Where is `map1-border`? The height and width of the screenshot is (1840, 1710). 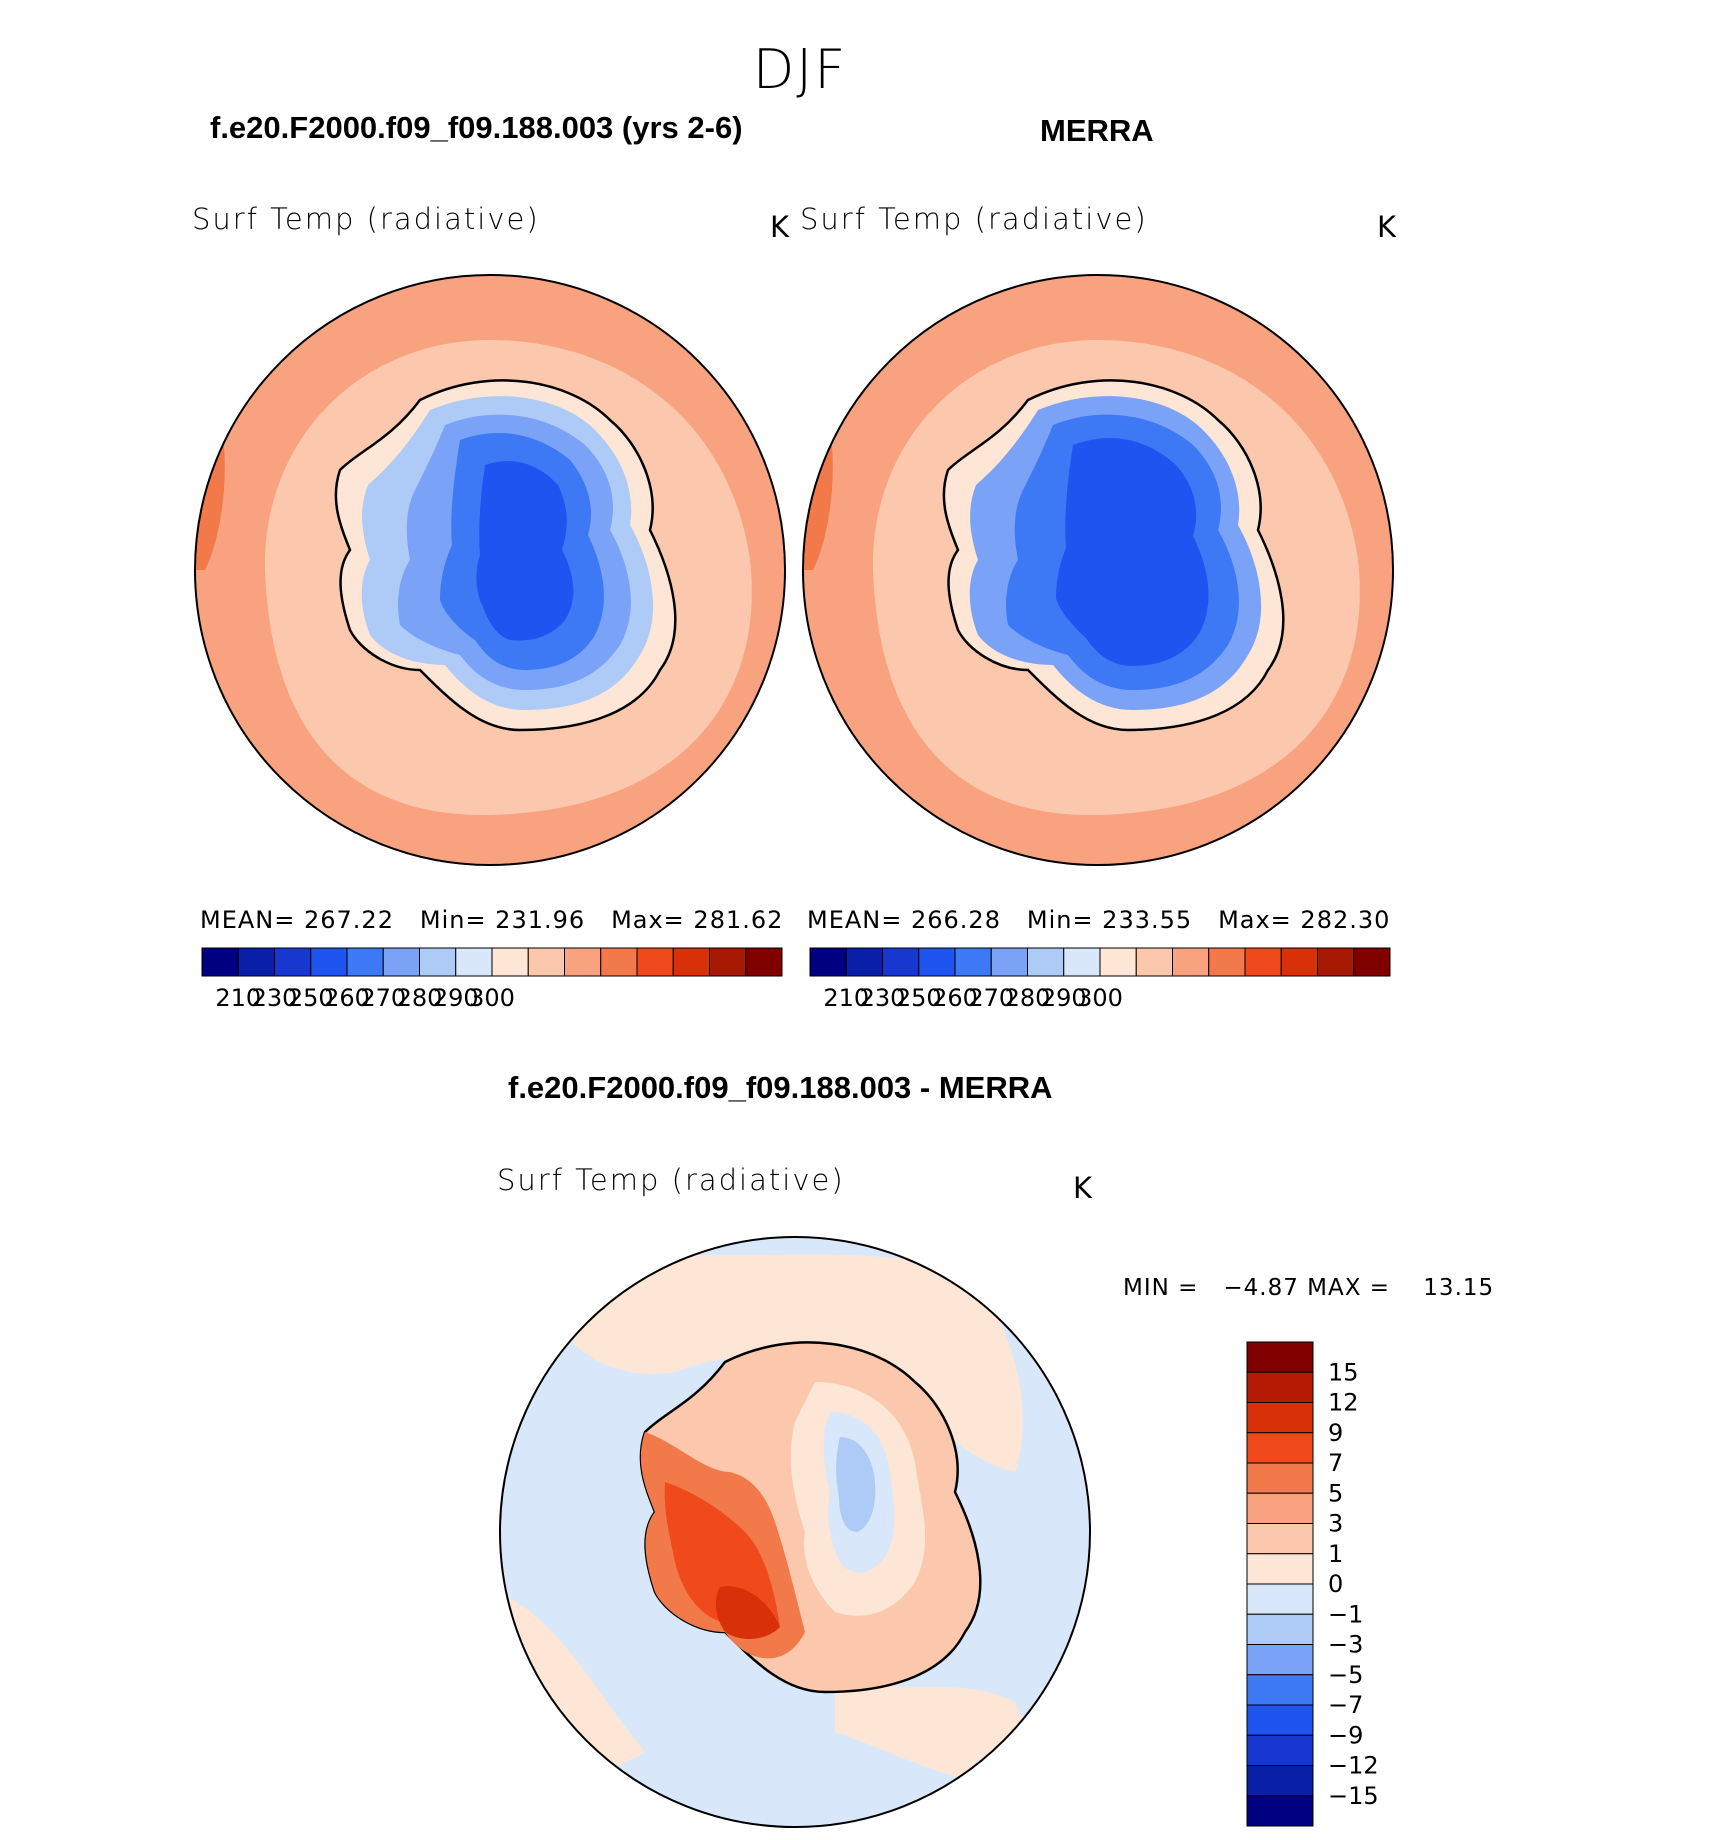
map1-border is located at coordinates (490, 570).